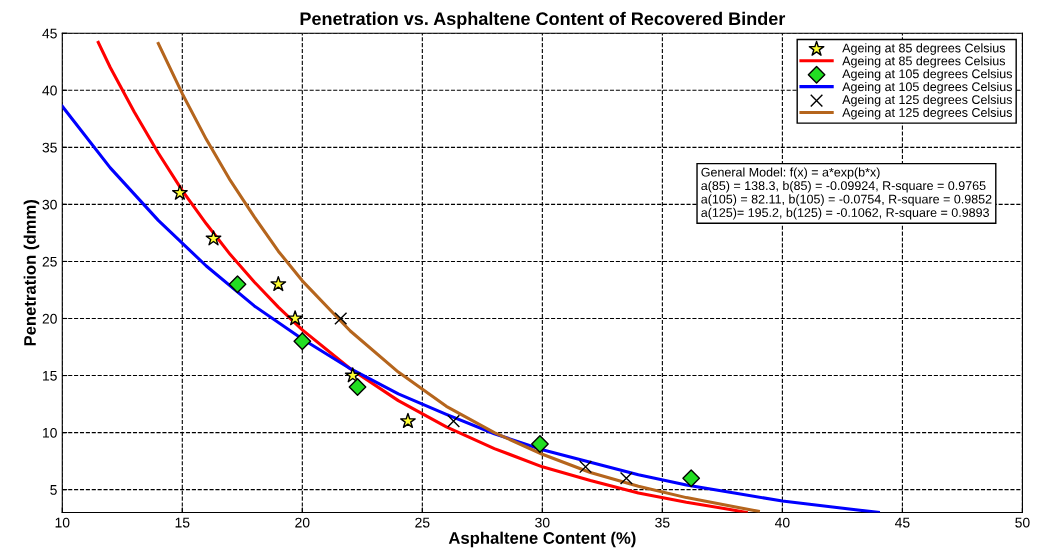 Image resolution: width=1038 pixels, height=554 pixels. Describe the element at coordinates (843, 186) in the screenshot. I see `annotation: a(85) = 138.3, b(85) = -0.09924, R-square = 0.9765` at that location.